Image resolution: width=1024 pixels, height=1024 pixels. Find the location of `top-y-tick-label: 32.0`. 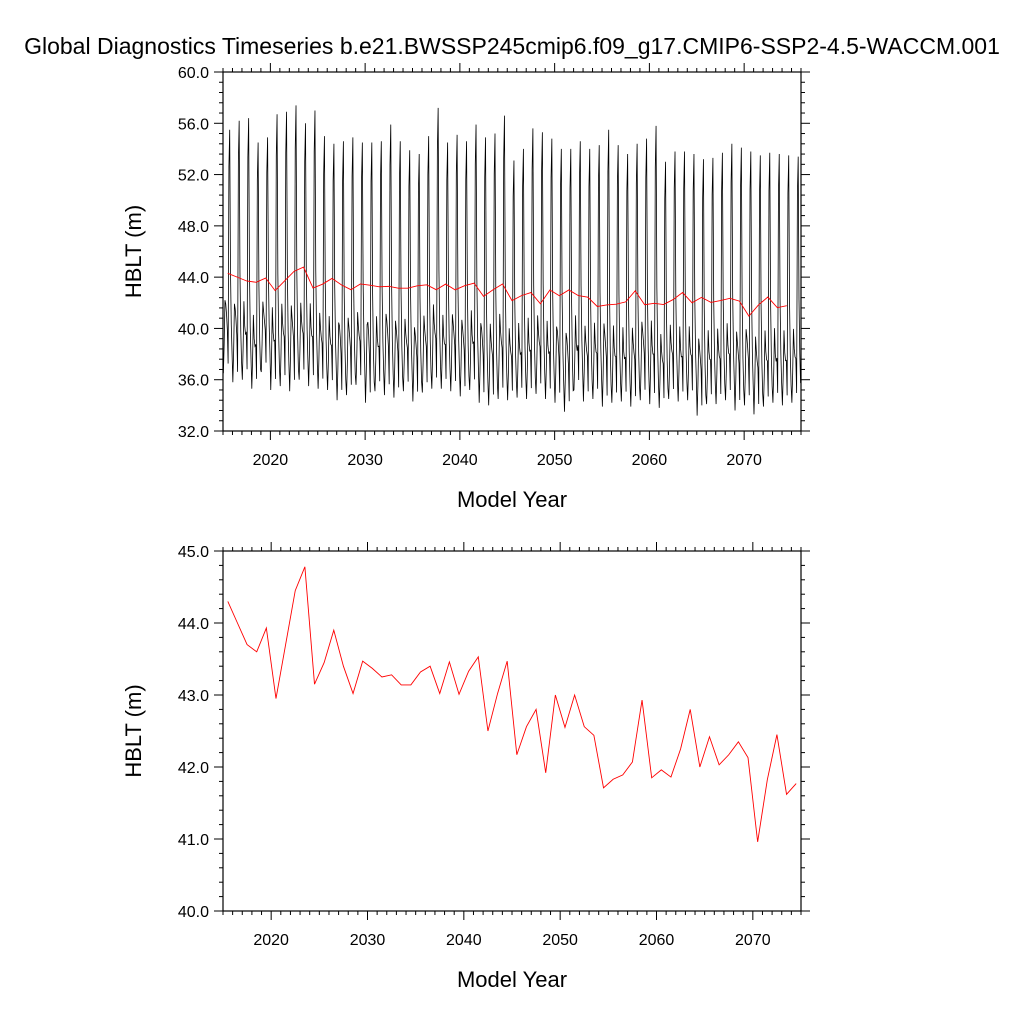

top-y-tick-label: 32.0 is located at coordinates (193, 432).